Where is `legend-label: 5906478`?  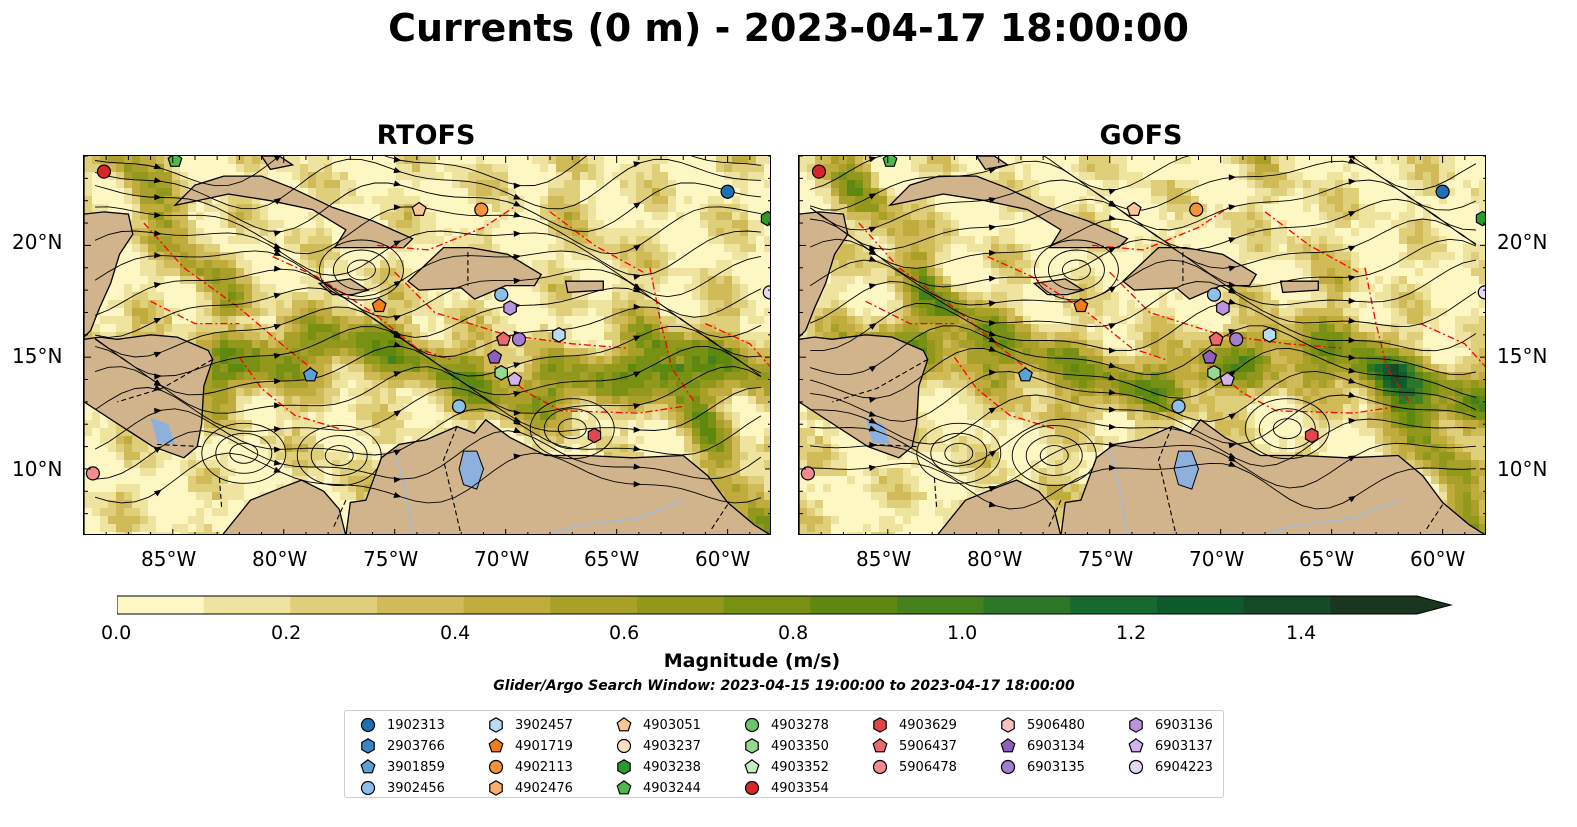
legend-label: 5906478 is located at coordinates (928, 767).